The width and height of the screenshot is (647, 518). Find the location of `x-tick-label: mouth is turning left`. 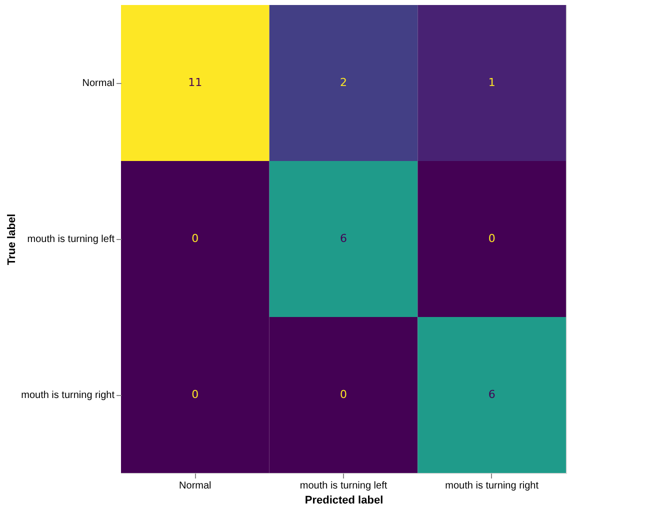

x-tick-label: mouth is turning left is located at coordinates (344, 486).